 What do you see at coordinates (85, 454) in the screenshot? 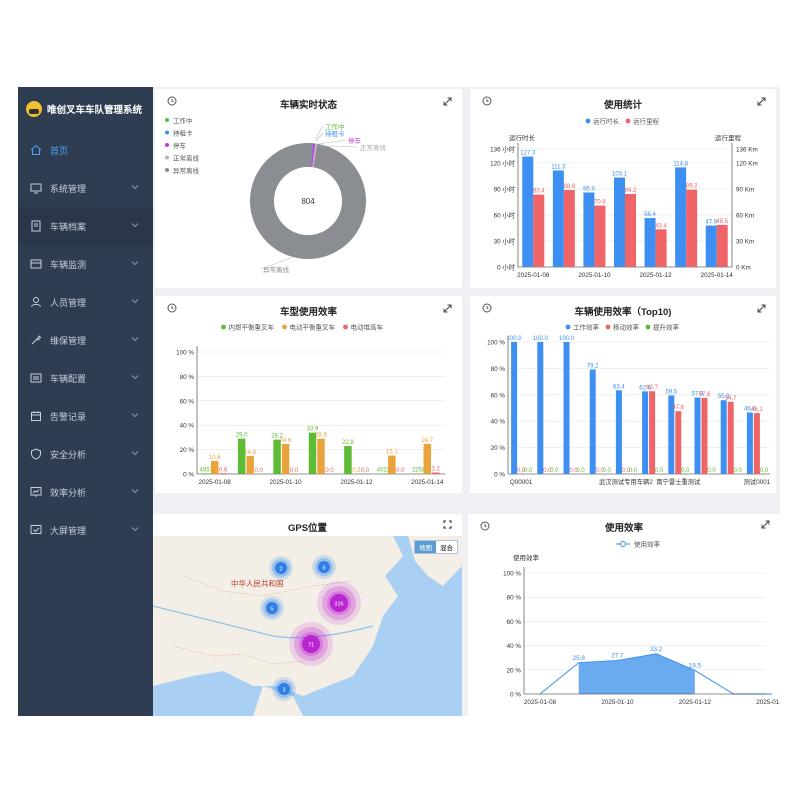
I see `sidebar-item-9: 安全分析` at bounding box center [85, 454].